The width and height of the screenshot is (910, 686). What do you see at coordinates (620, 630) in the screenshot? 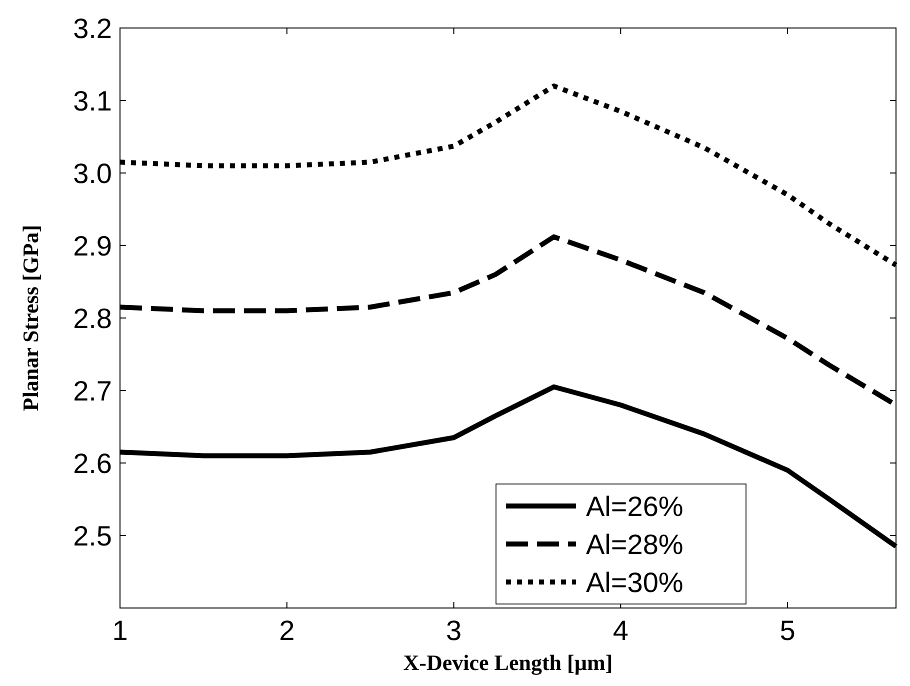
I see `x-tick-label: 4` at bounding box center [620, 630].